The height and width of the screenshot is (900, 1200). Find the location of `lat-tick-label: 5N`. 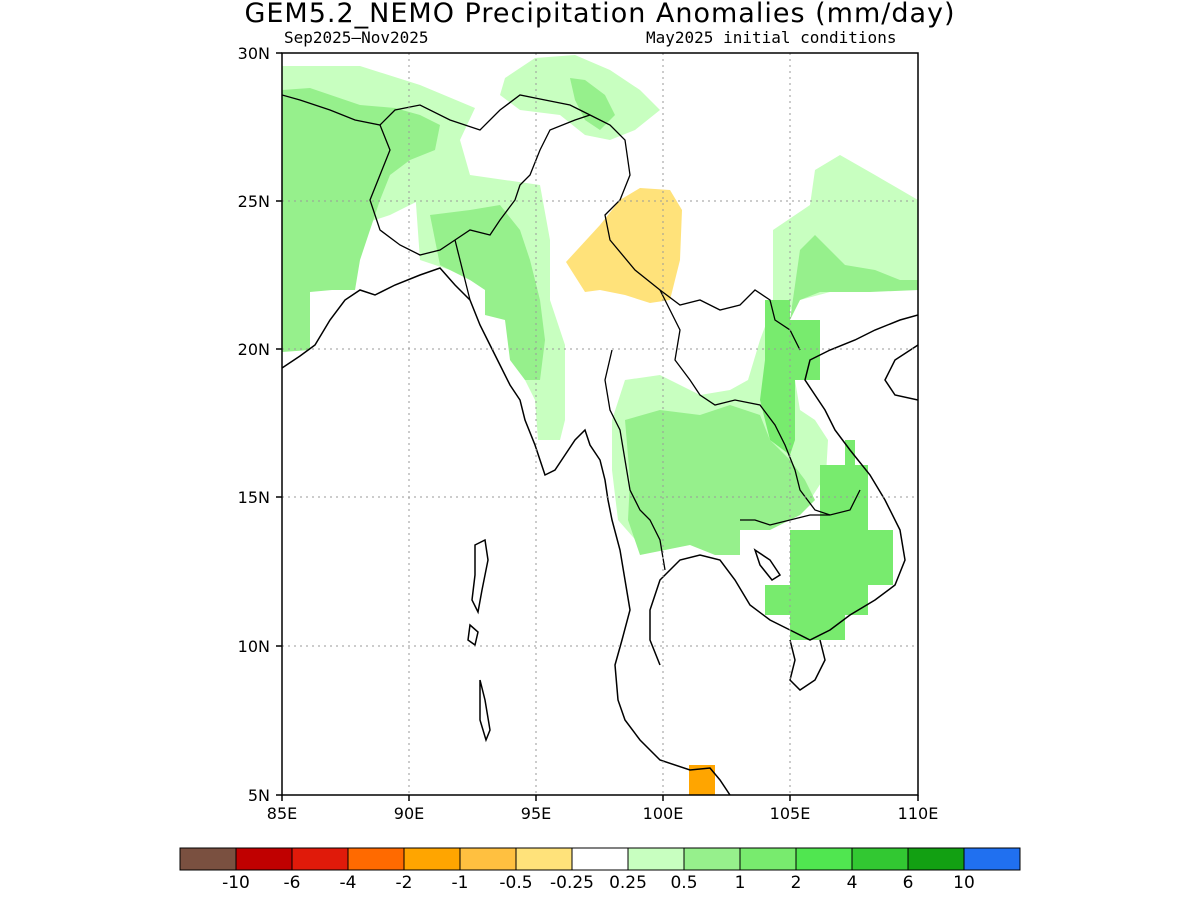

lat-tick-label: 5N is located at coordinates (259, 795).